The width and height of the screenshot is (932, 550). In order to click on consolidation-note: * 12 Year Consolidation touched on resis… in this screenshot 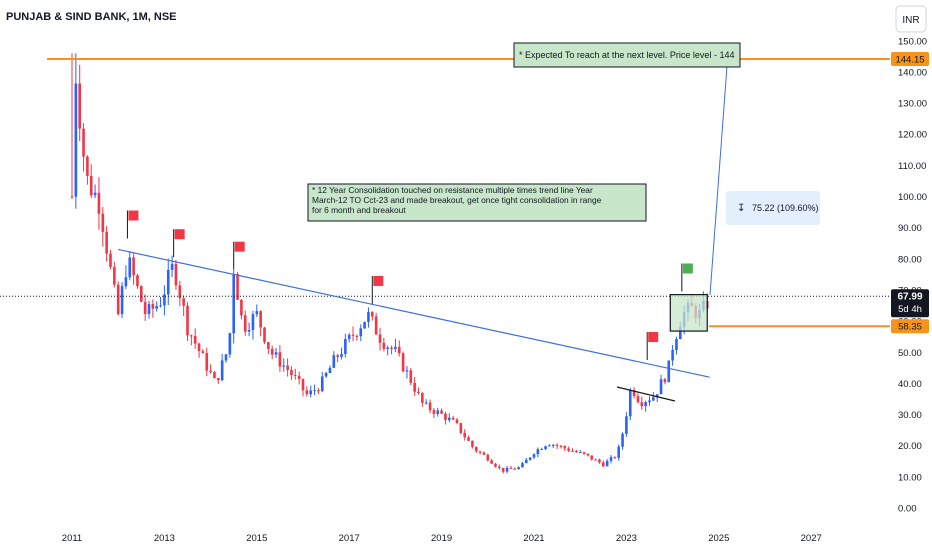, I will do `click(477, 202)`.